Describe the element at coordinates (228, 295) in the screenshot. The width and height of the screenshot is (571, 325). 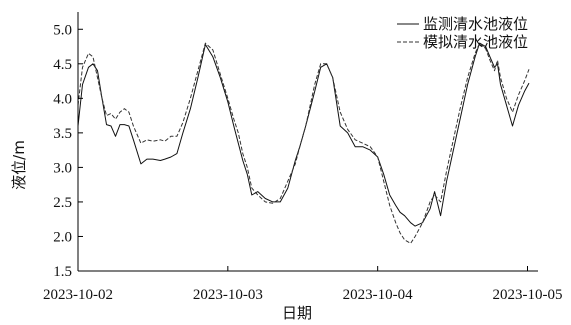
I see `x-tick-label: 2023-10-03` at that location.